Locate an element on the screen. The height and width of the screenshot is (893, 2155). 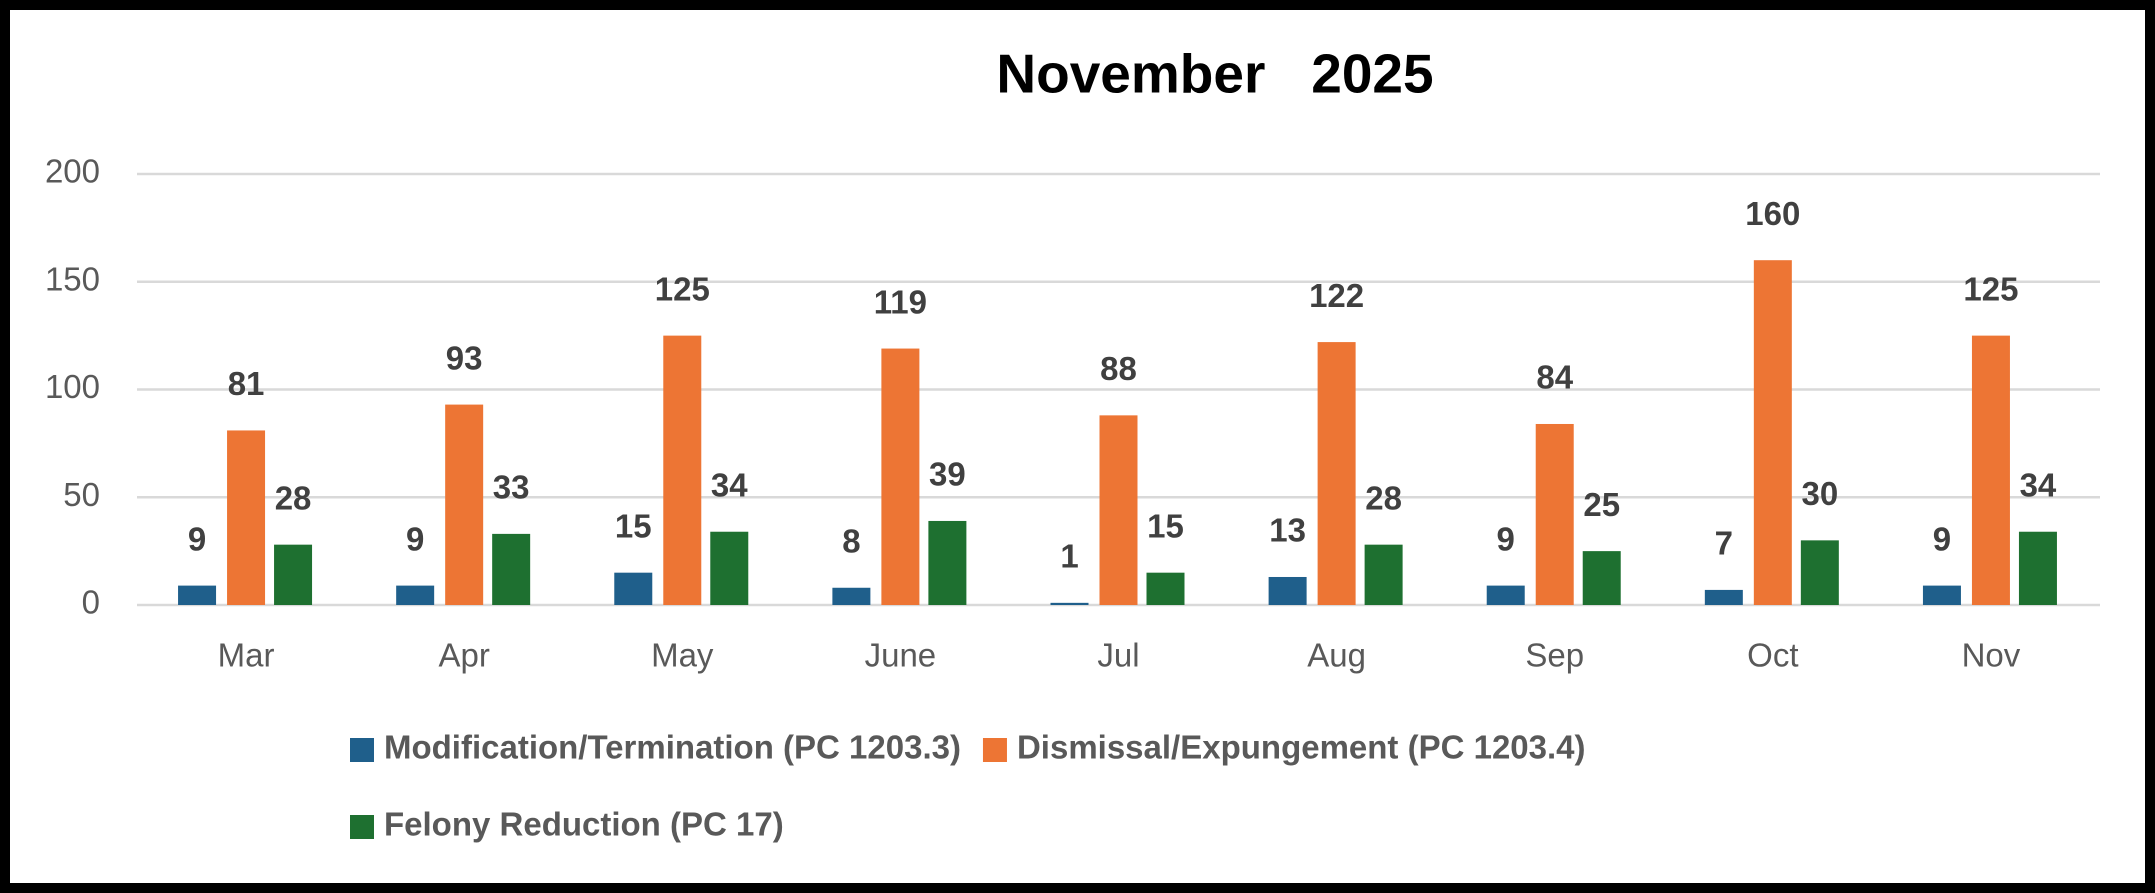
y-tick-label: 200 is located at coordinates (72, 171).